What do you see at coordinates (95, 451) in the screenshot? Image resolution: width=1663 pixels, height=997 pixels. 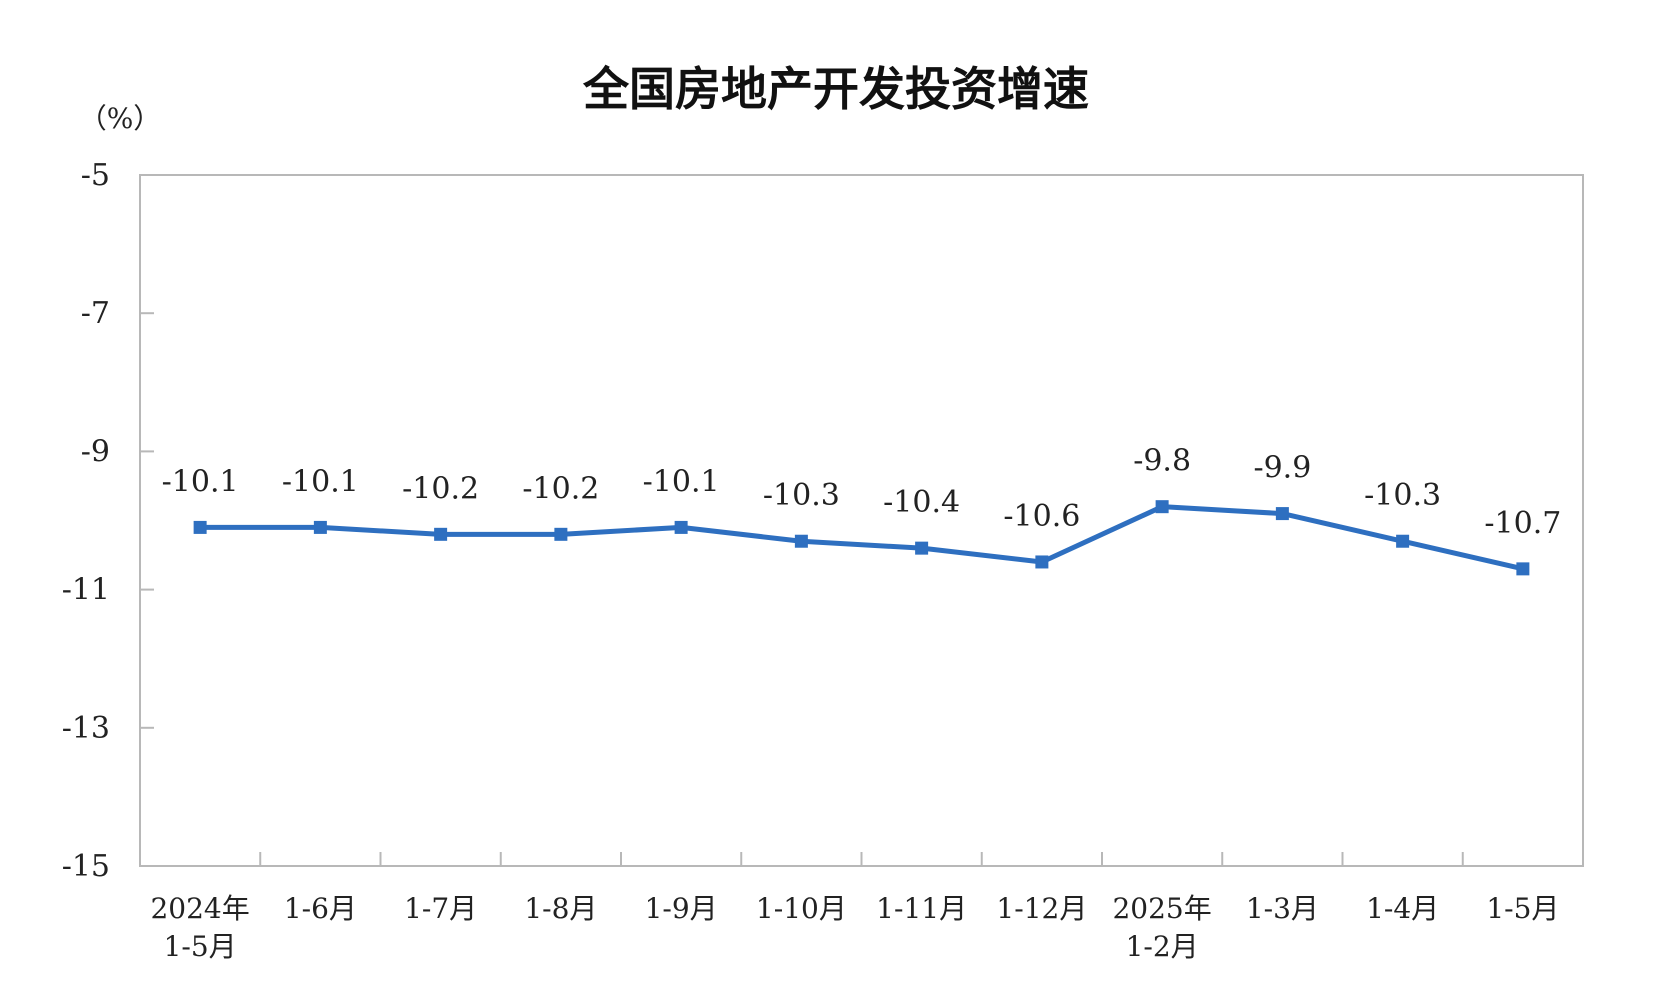 I see `y-tick-label: -9` at bounding box center [95, 451].